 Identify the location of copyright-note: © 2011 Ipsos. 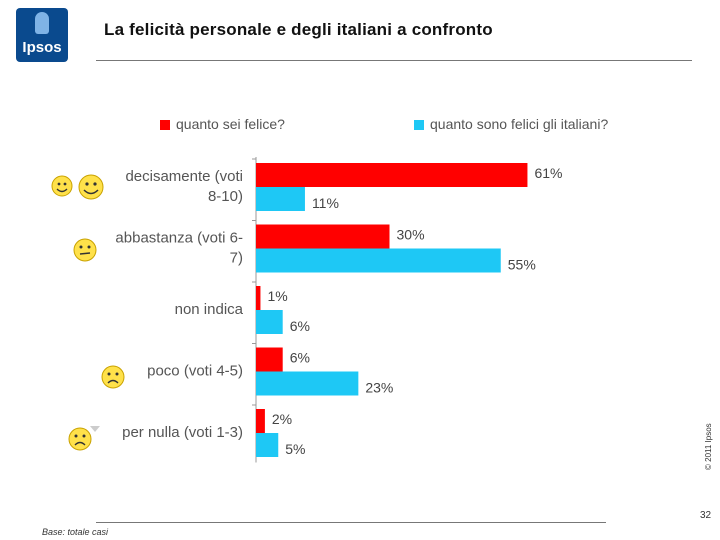
(708, 446).